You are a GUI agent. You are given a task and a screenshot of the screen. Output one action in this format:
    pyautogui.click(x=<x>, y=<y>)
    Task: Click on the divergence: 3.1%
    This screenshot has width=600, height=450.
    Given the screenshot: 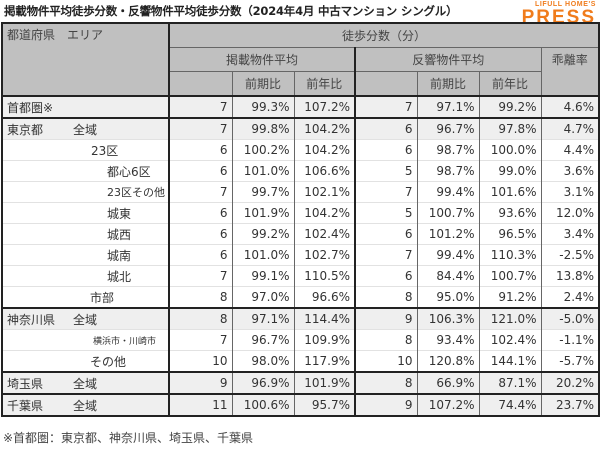 What is the action you would take?
    pyautogui.click(x=570, y=192)
    